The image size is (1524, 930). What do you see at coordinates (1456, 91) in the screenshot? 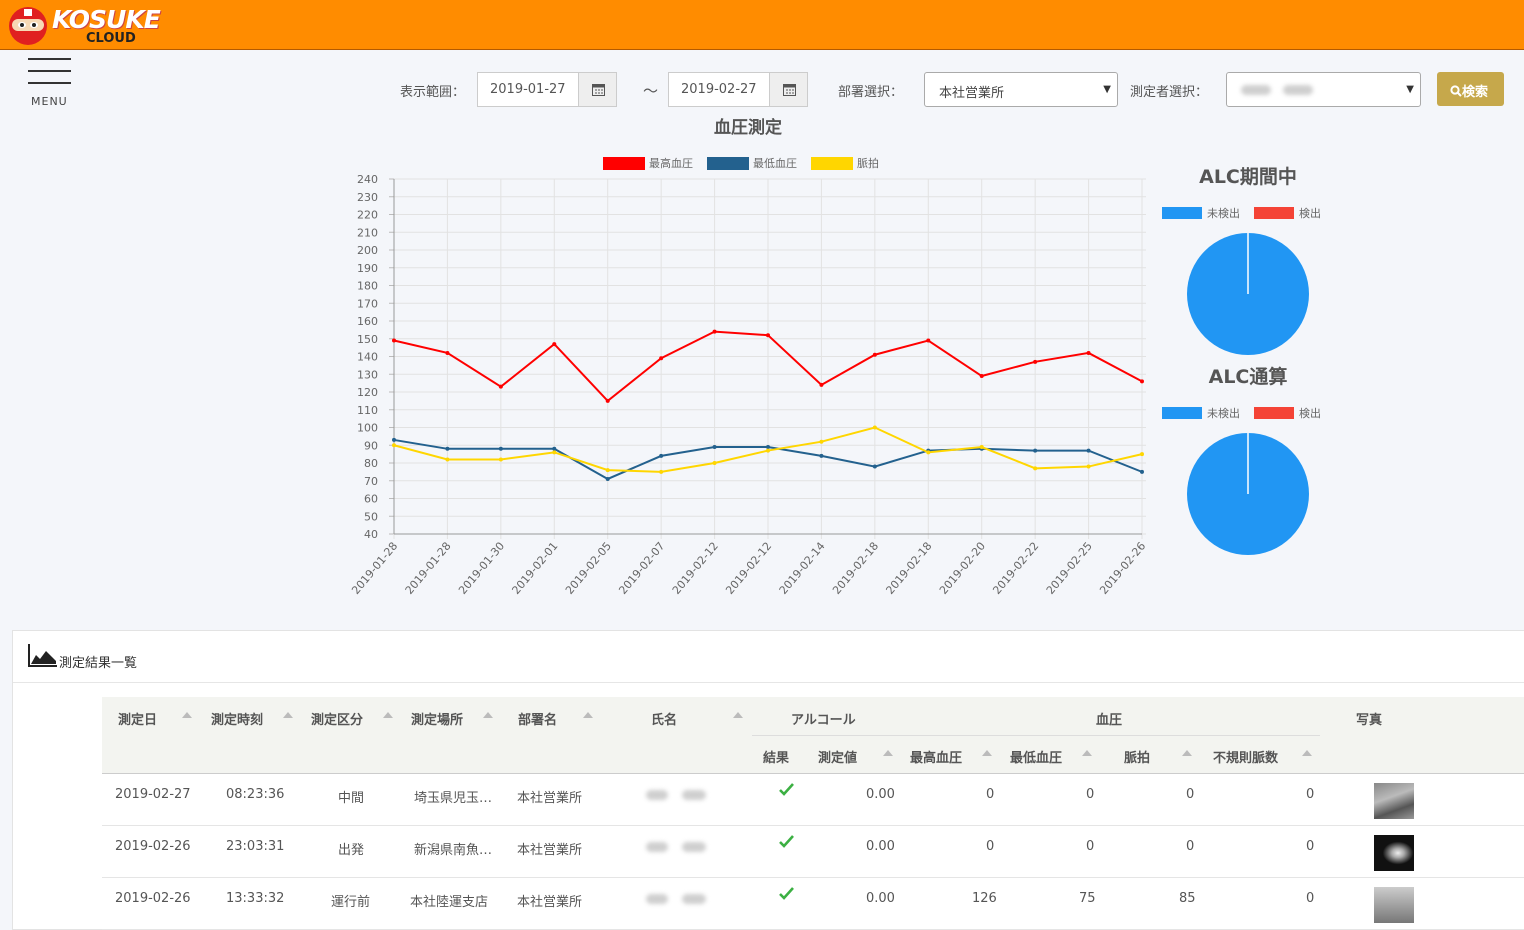
I see `search-icon` at bounding box center [1456, 91].